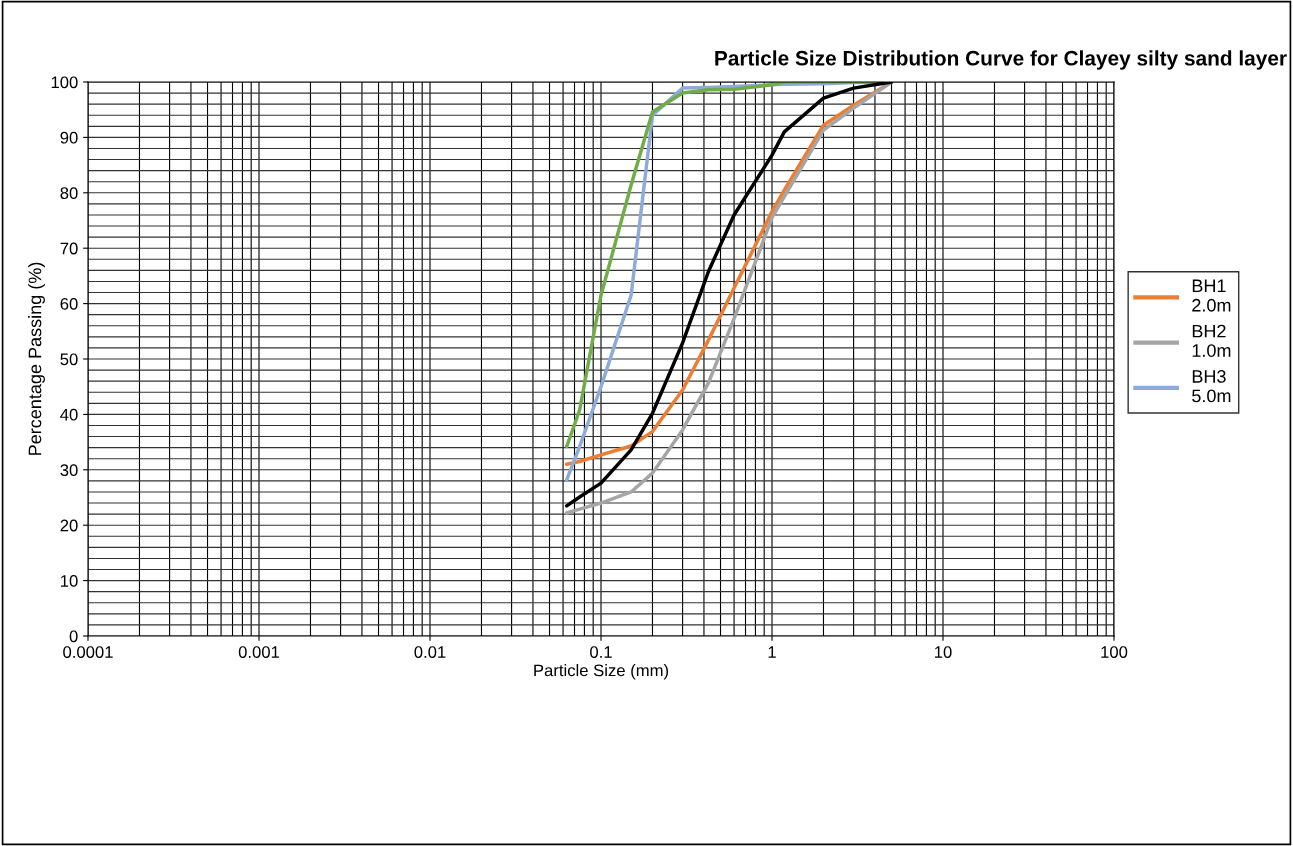 This screenshot has height=846, width=1293. Describe the element at coordinates (69, 581) in the screenshot. I see `y-tick-label: 10` at that location.